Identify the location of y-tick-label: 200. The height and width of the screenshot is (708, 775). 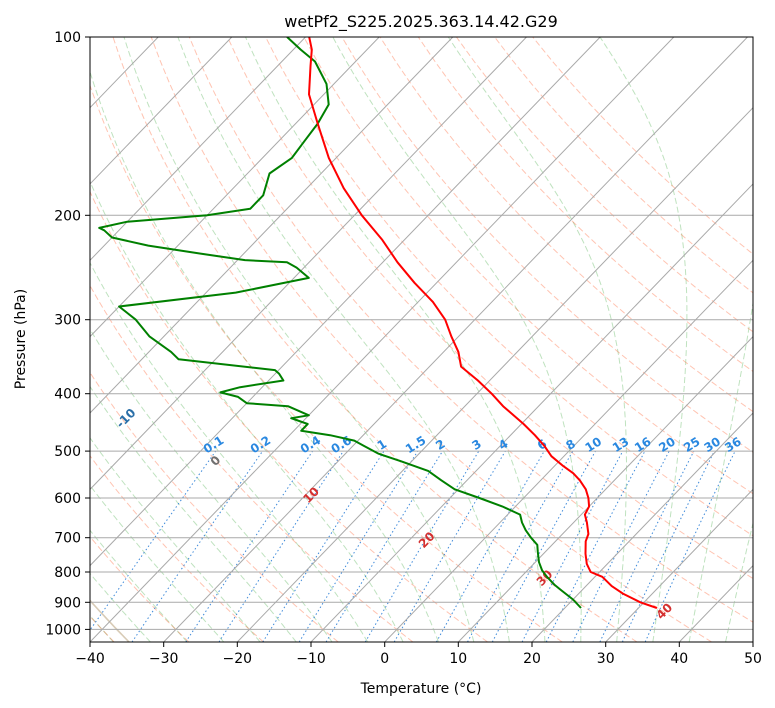
(67, 216).